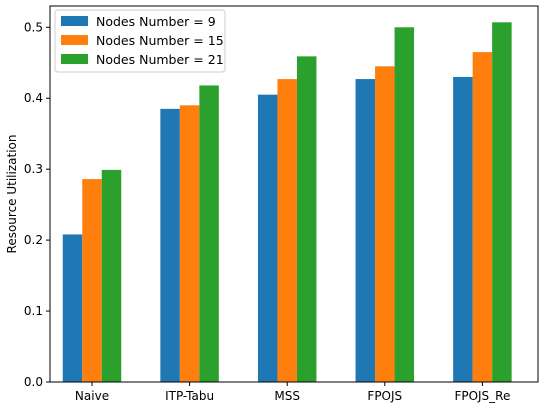  What do you see at coordinates (33, 311) in the screenshot?
I see `y-tick-label: 0.1` at bounding box center [33, 311].